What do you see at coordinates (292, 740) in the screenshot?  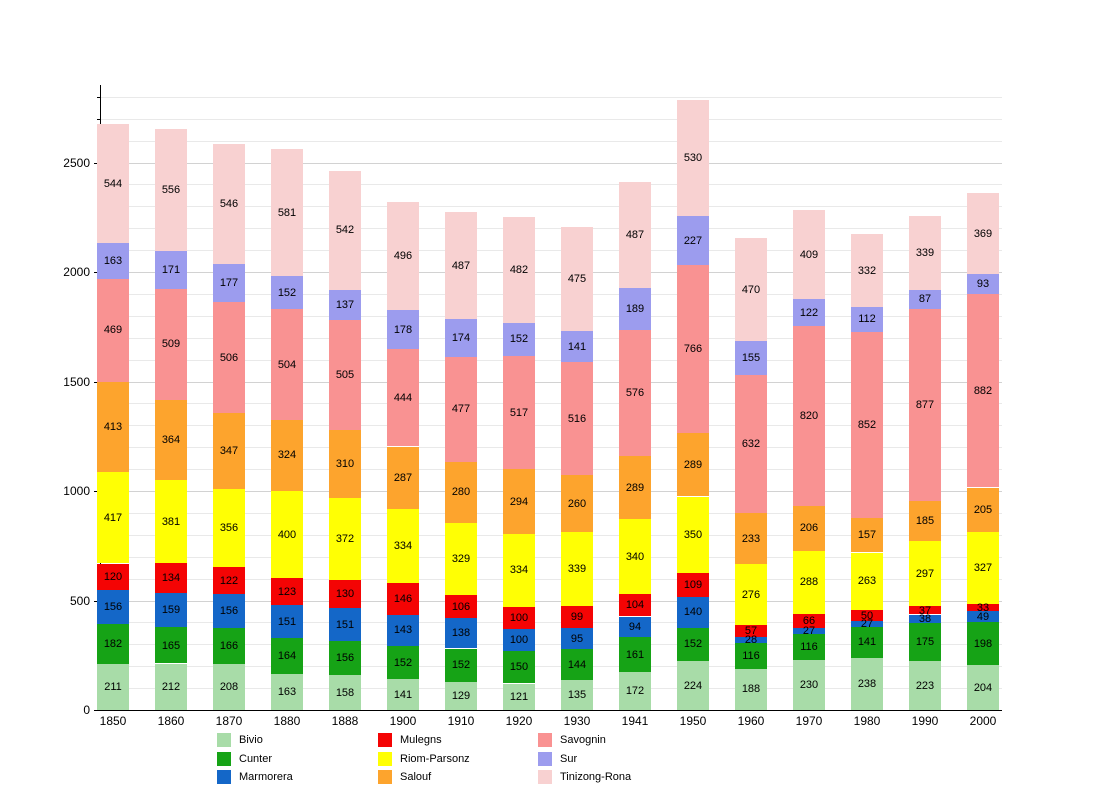 I see `legend-item-bivio: Bivio` at bounding box center [292, 740].